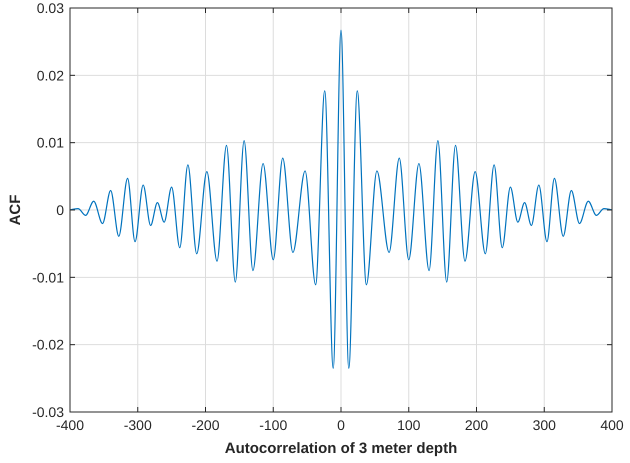 Image resolution: width=630 pixels, height=463 pixels. What do you see at coordinates (476, 425) in the screenshot?
I see `x-tick-label: 200` at bounding box center [476, 425].